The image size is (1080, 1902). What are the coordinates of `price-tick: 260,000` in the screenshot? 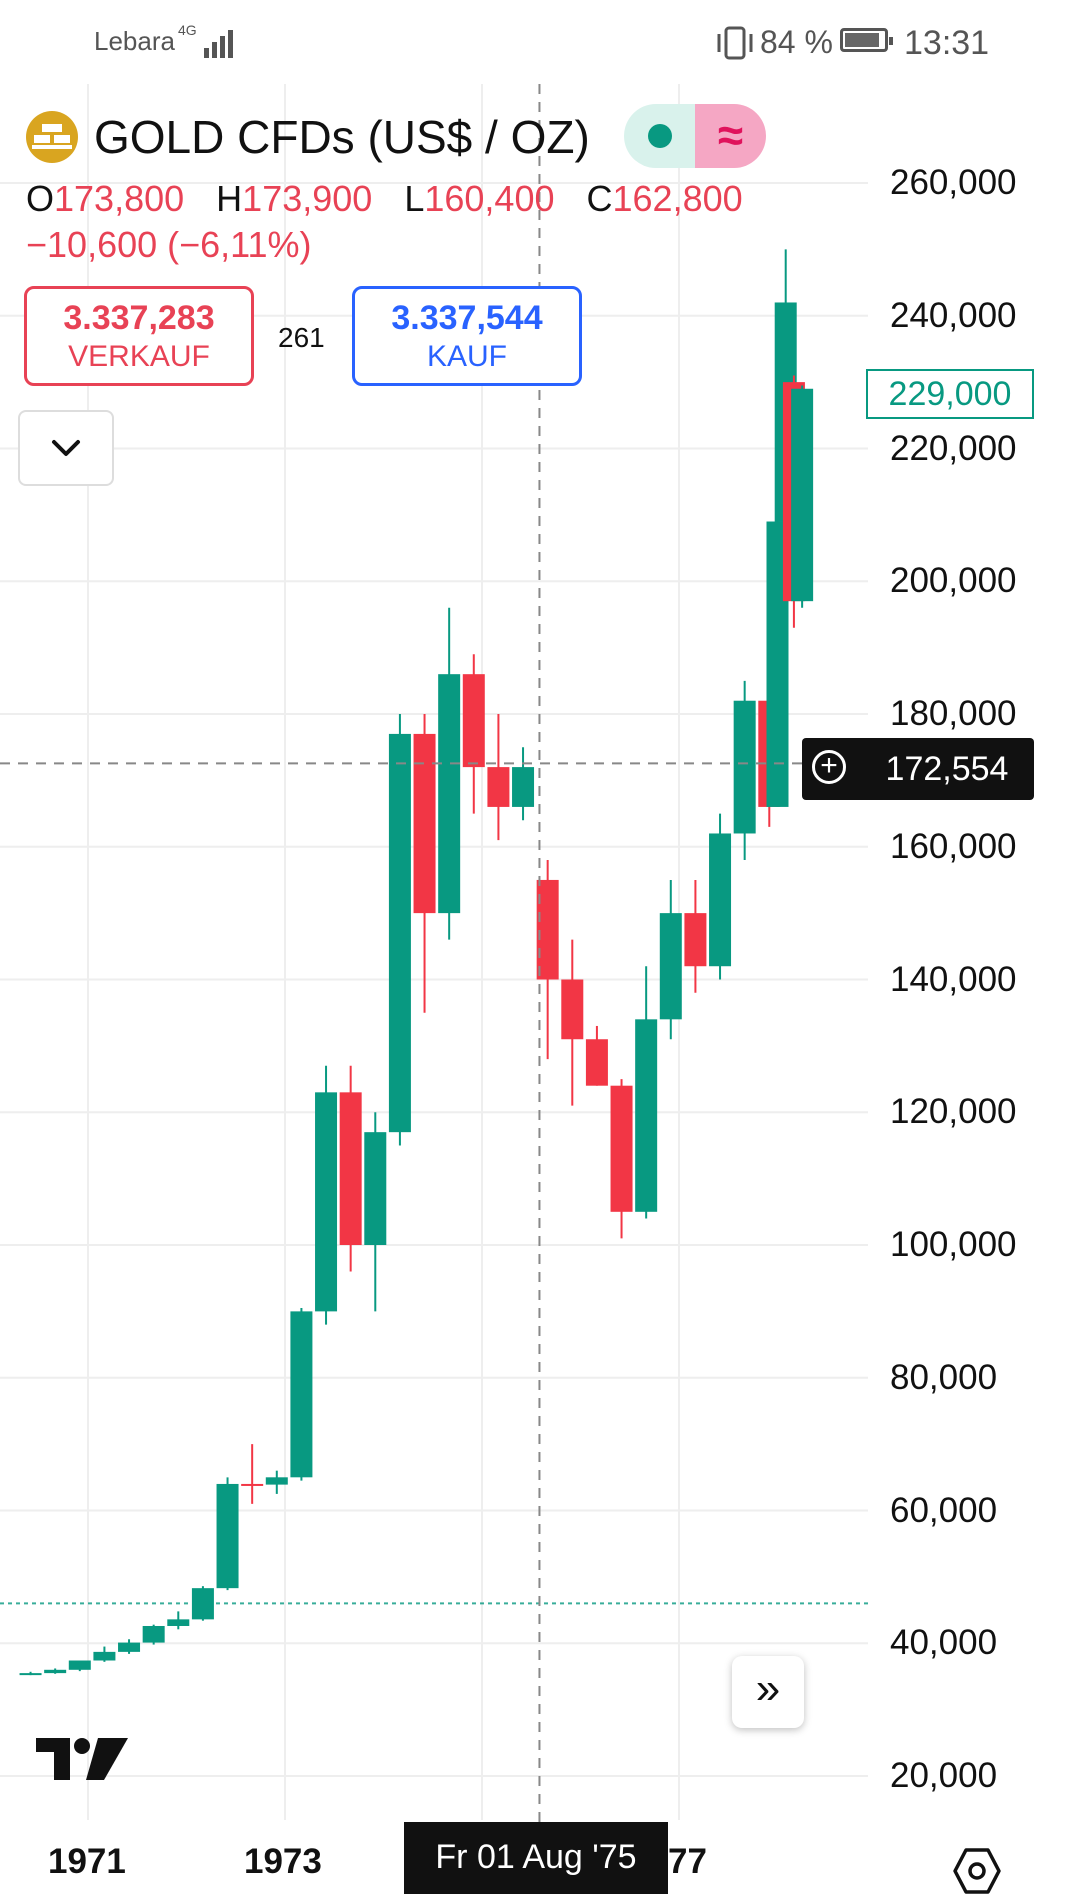 It's located at (953, 182).